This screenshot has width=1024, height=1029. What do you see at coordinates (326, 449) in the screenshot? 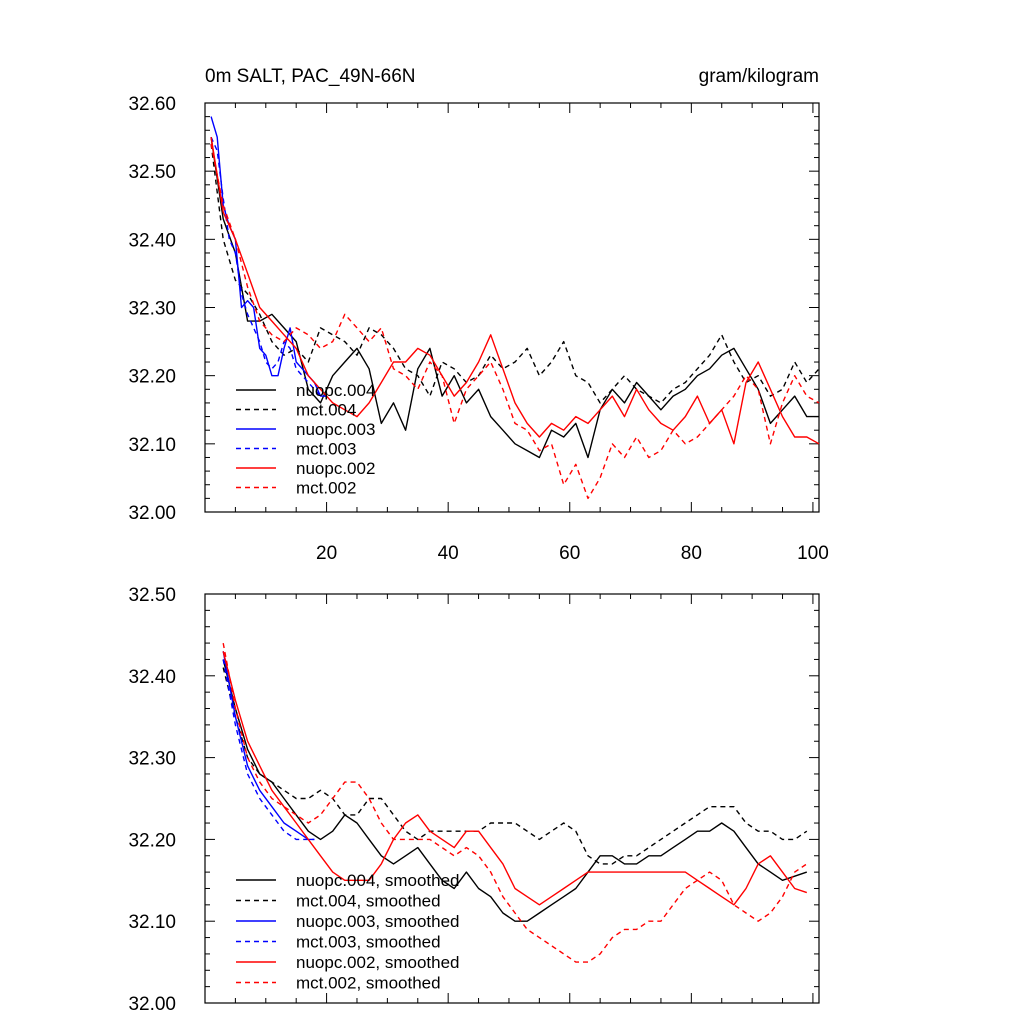
I see `legend-label: mct.003` at bounding box center [326, 449].